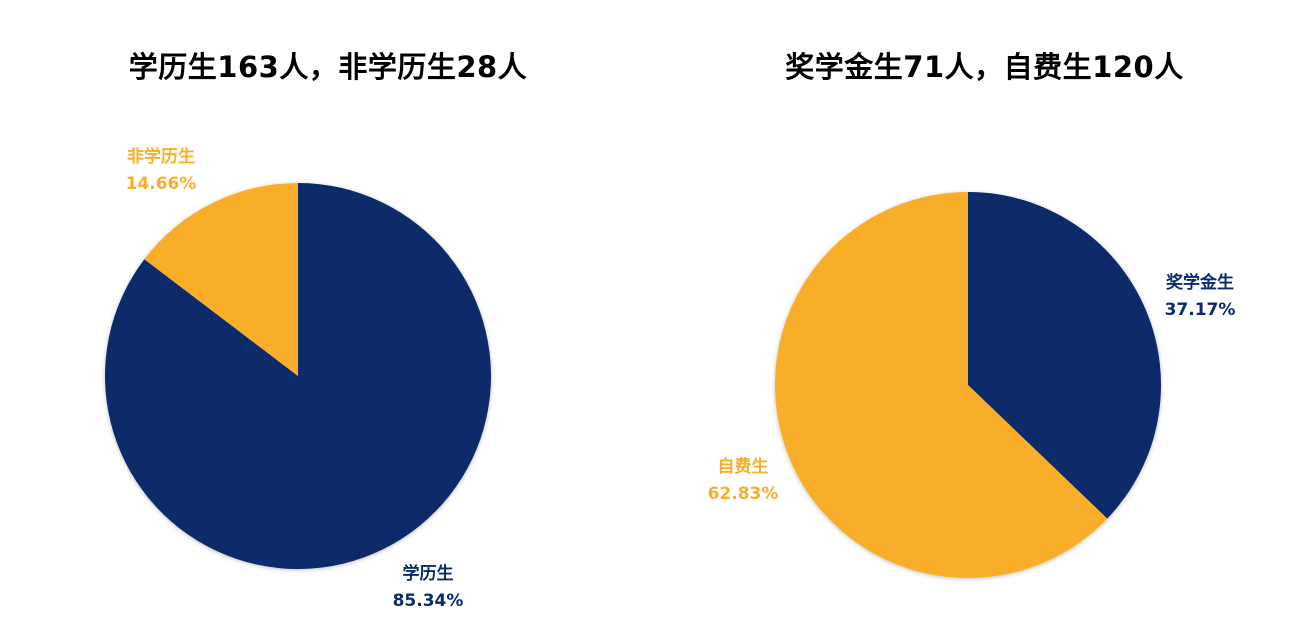 The height and width of the screenshot is (640, 1313). What do you see at coordinates (328, 67) in the screenshot?
I see `chart-title: 学历生163人，非学历生28人` at bounding box center [328, 67].